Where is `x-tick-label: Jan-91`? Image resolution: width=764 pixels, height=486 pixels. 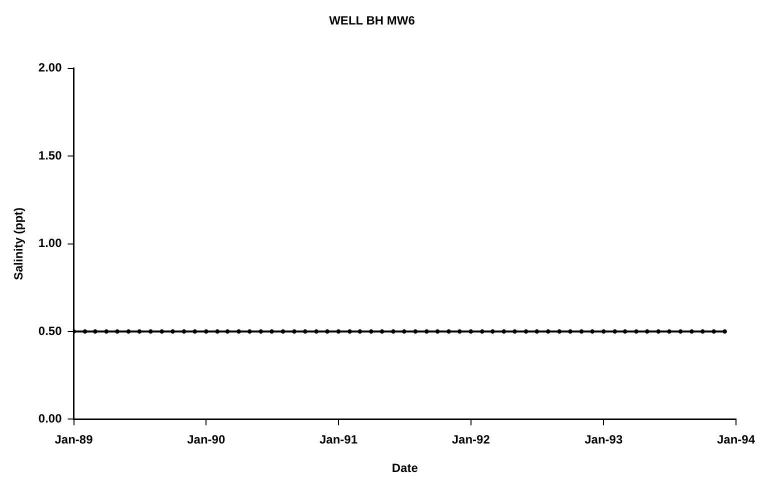 x-tick-label: Jan-91 is located at coordinates (338, 439).